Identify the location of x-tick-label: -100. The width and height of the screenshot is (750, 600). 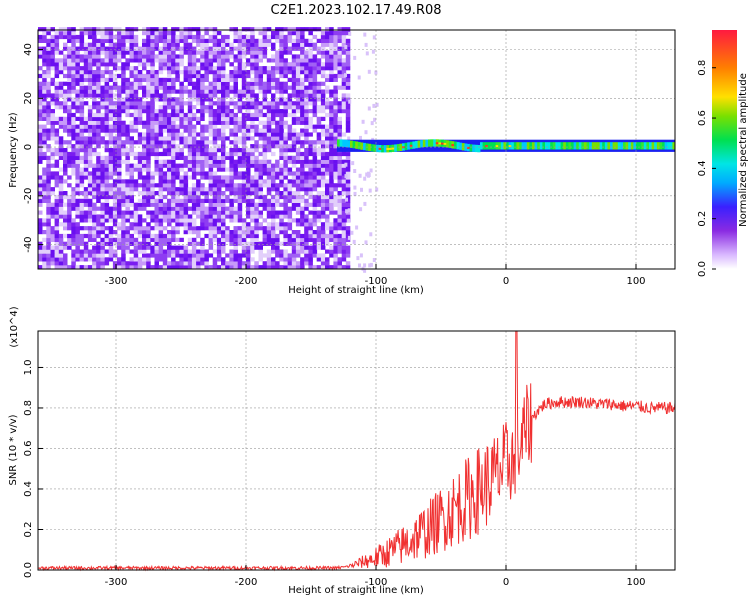
(376, 281).